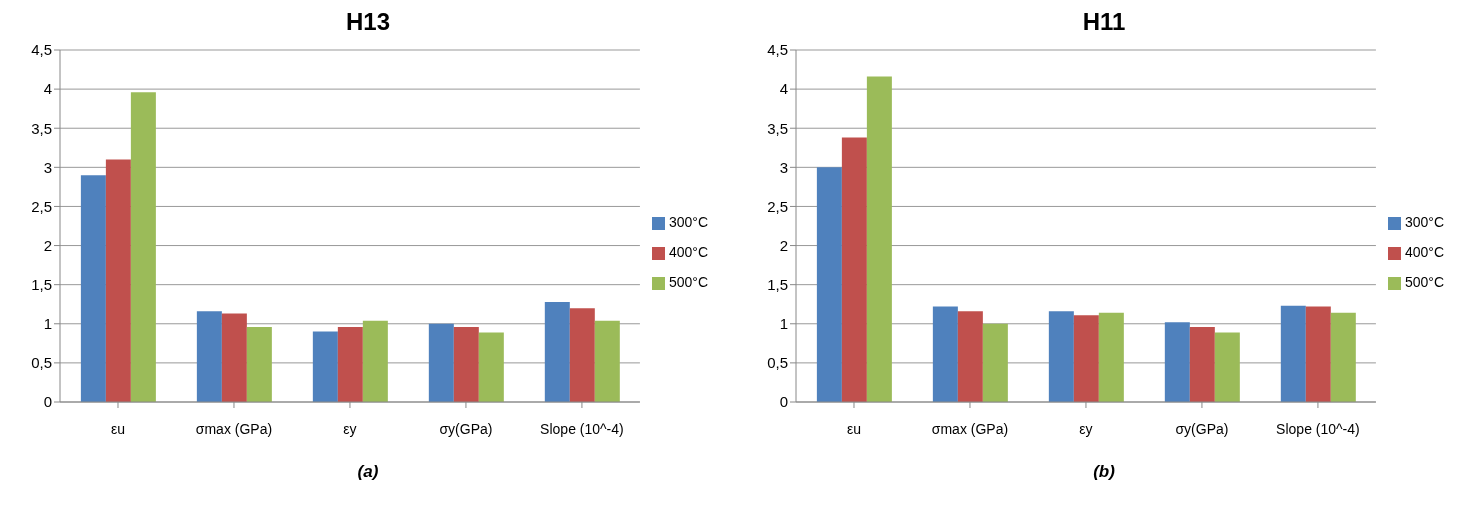 The height and width of the screenshot is (531, 1478). I want to click on chart-title: H11, so click(1104, 22).